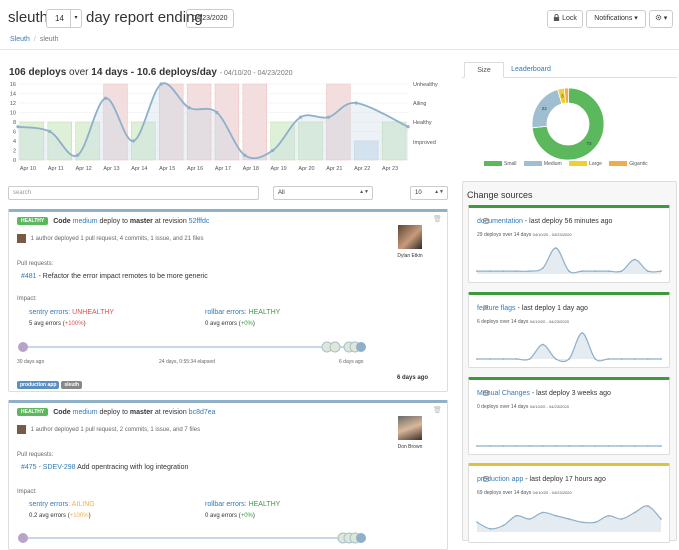  Describe the element at coordinates (661, 19) in the screenshot. I see `settings-button: ▾` at that location.